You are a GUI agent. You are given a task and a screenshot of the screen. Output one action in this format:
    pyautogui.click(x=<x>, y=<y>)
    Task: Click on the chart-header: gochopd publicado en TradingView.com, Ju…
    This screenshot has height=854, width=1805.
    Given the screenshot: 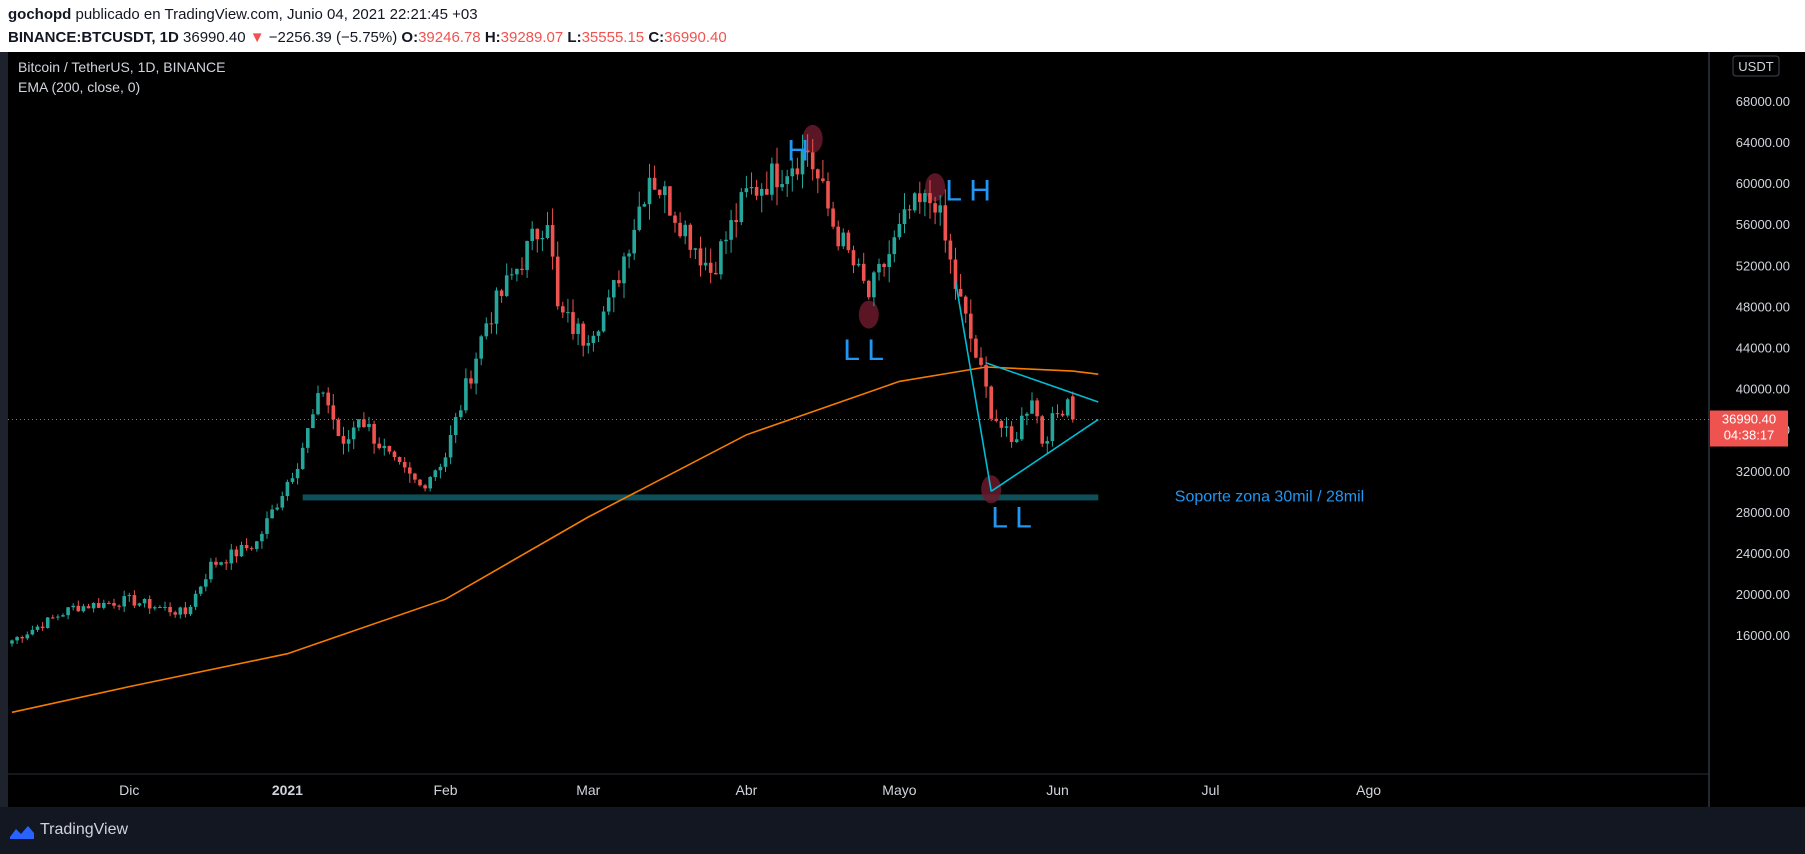 What is the action you would take?
    pyautogui.click(x=902, y=26)
    